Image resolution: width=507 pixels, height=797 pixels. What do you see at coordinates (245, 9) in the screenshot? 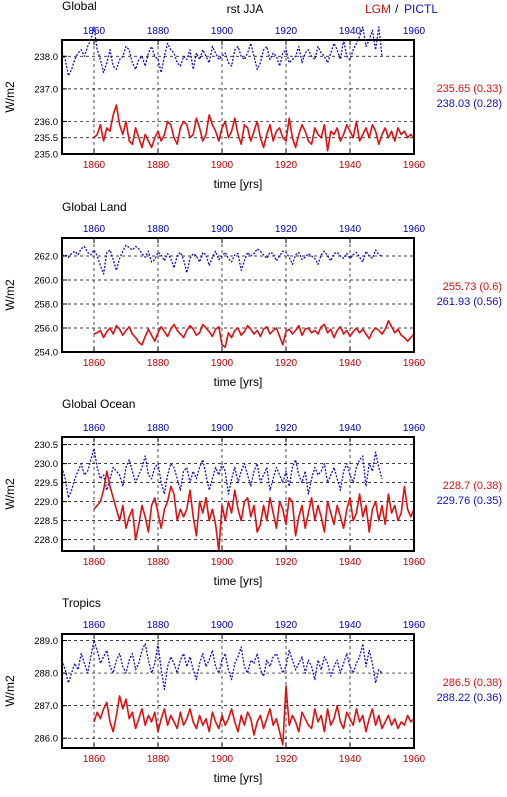
I see `figure-title: rst JJA` at bounding box center [245, 9].